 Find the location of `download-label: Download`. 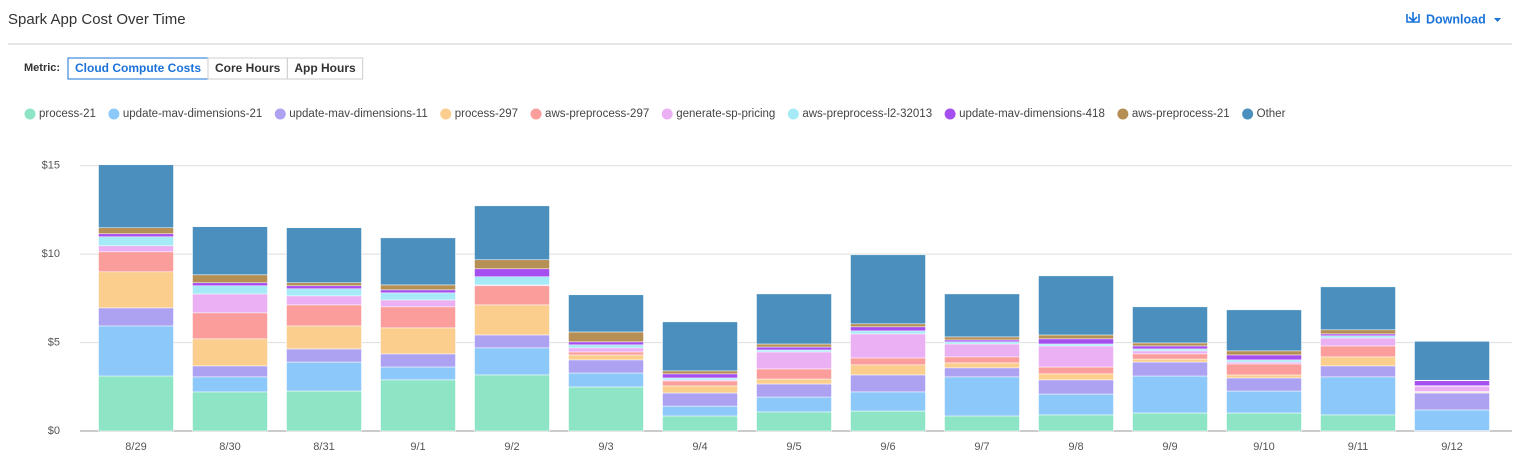

download-label: Download is located at coordinates (1456, 19).